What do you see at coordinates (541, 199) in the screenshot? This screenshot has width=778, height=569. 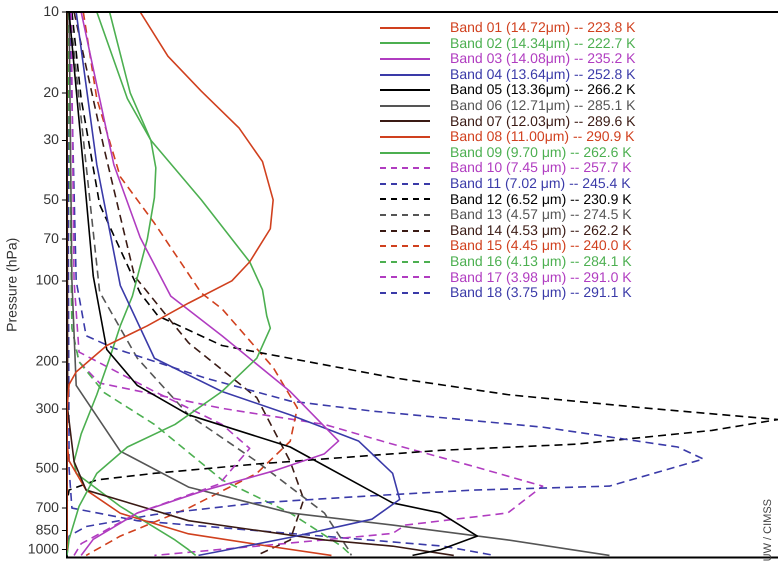 I see `legend-label: Band 12 (6.52 μm) -- 230.9 K` at bounding box center [541, 199].